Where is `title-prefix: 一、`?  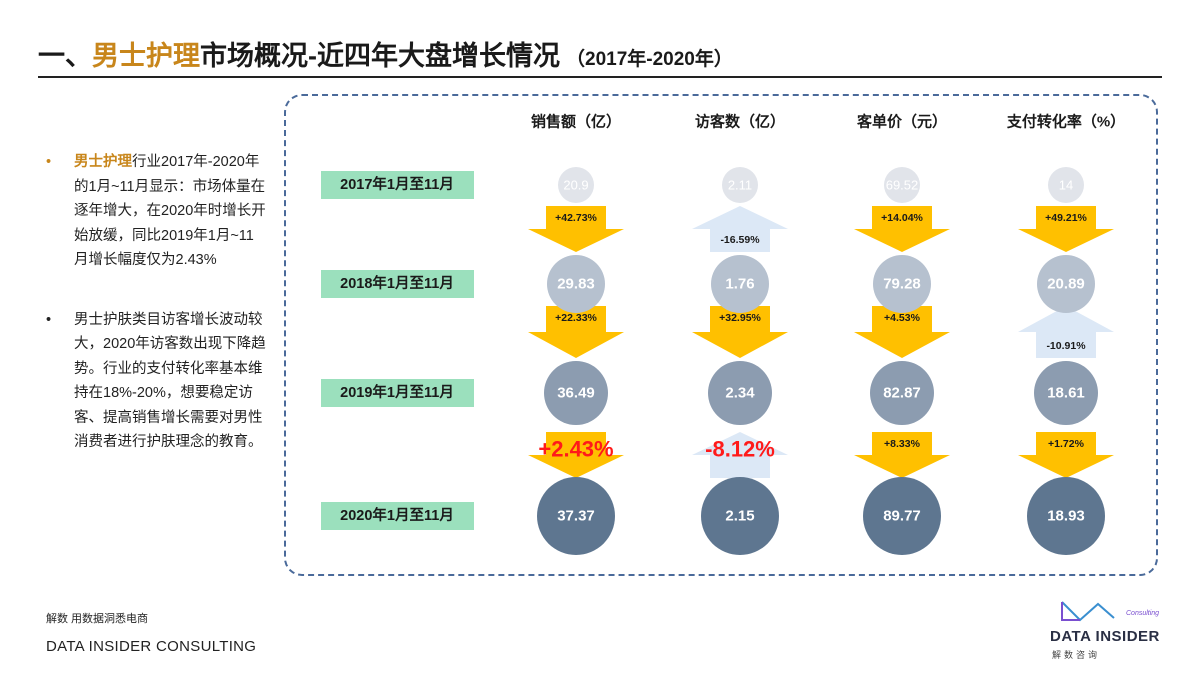
title-prefix: 一、 is located at coordinates (65, 56).